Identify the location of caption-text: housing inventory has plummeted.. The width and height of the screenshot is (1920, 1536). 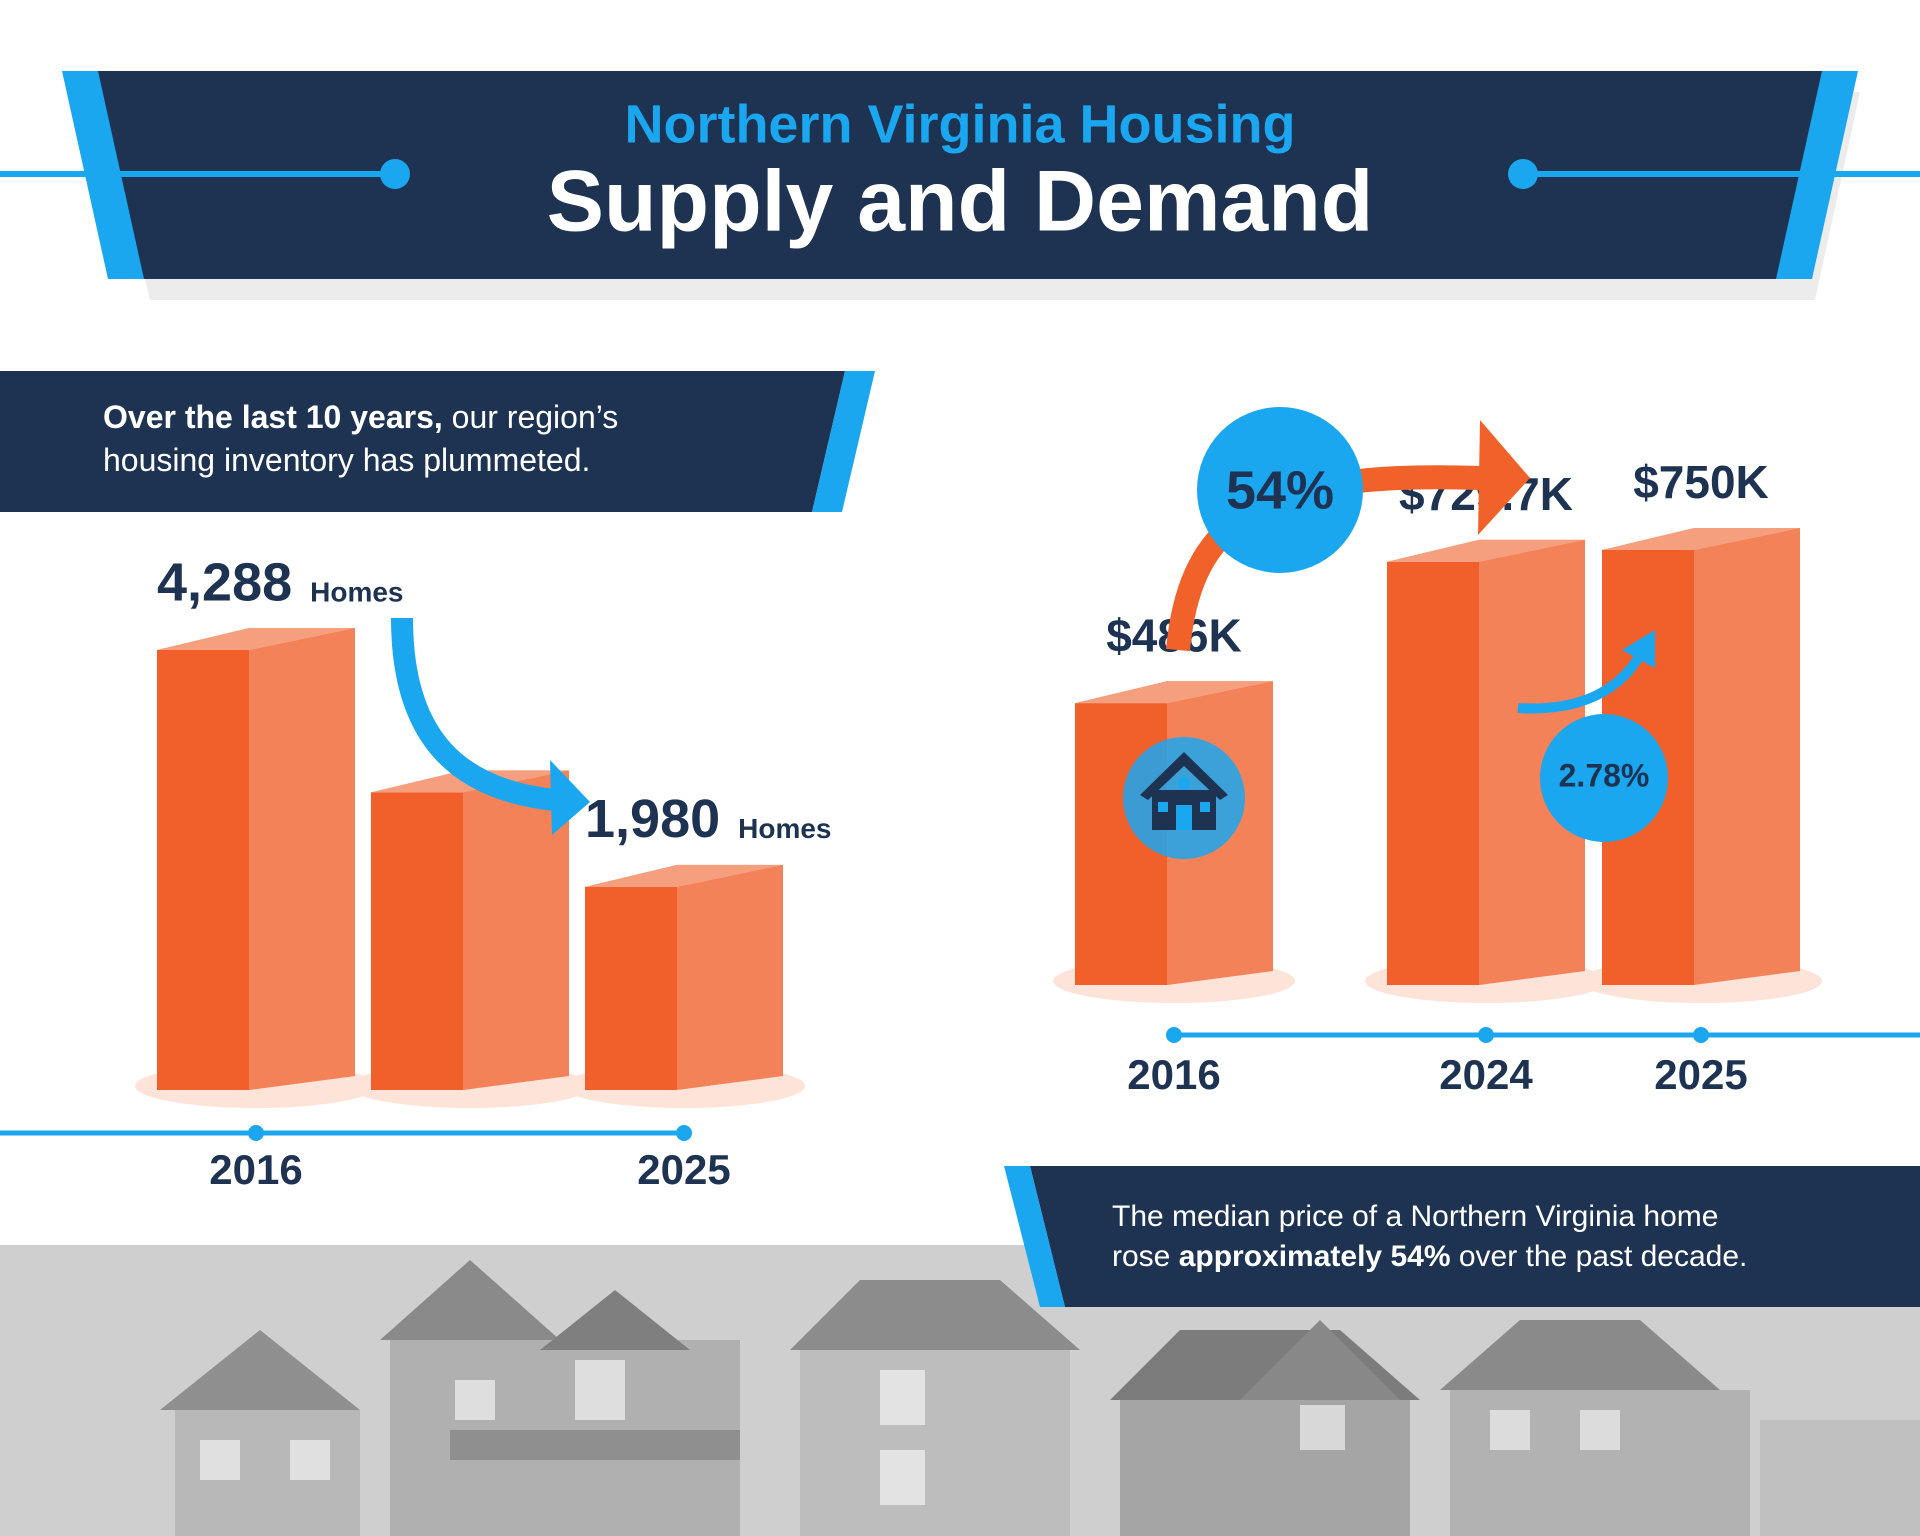
(346, 460).